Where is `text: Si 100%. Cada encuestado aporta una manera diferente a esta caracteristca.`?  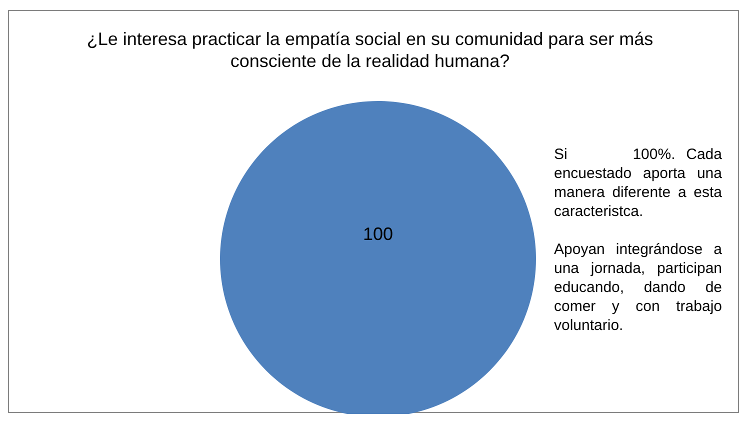
text: Si 100%. Cada encuestado aporta una manera diferente a esta caracteristca. is located at coordinates (638, 183).